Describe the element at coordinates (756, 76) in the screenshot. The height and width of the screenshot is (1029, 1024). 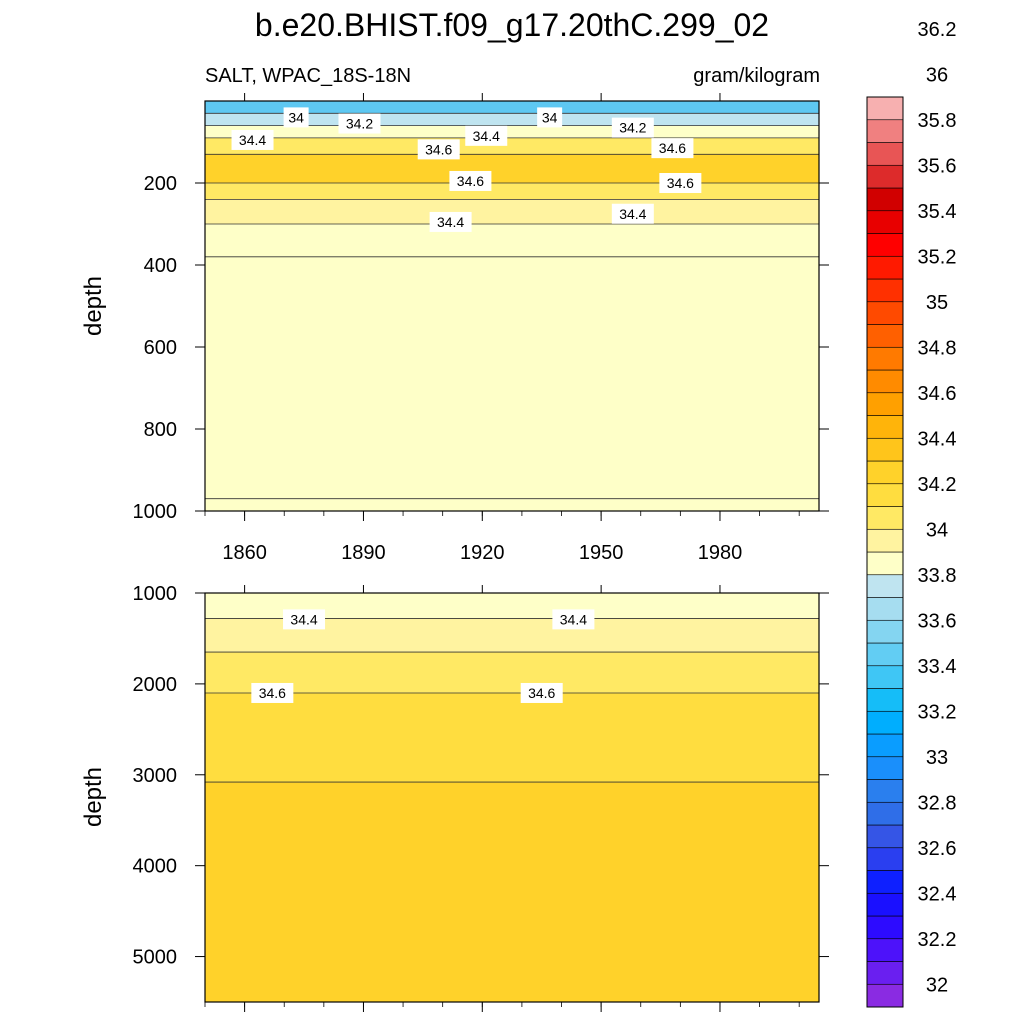
I see `subtitle-units: gram/kilogram` at that location.